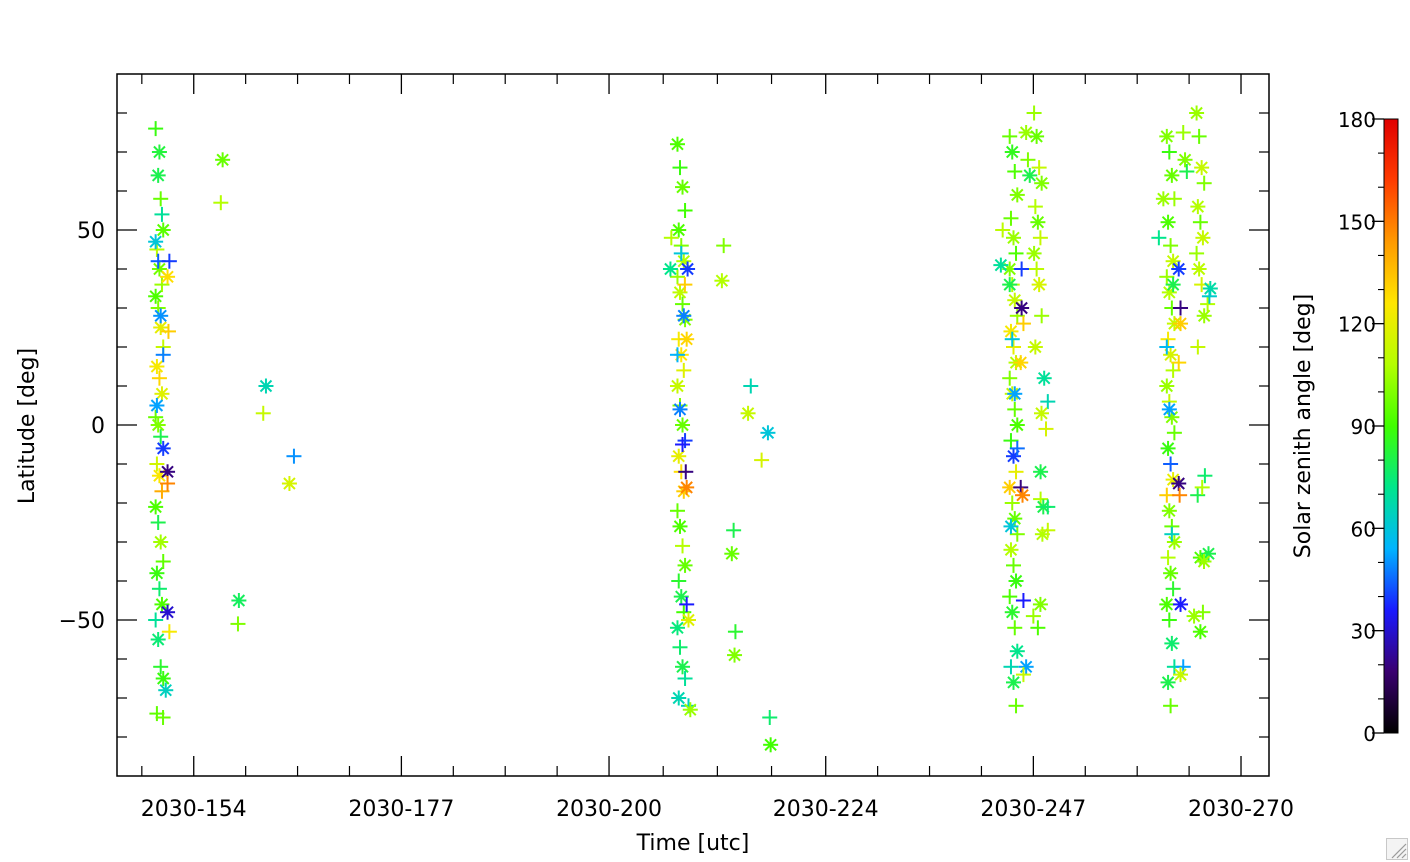  What do you see at coordinates (609, 809) in the screenshot?
I see `x-tick-label: 2030-200` at bounding box center [609, 809].